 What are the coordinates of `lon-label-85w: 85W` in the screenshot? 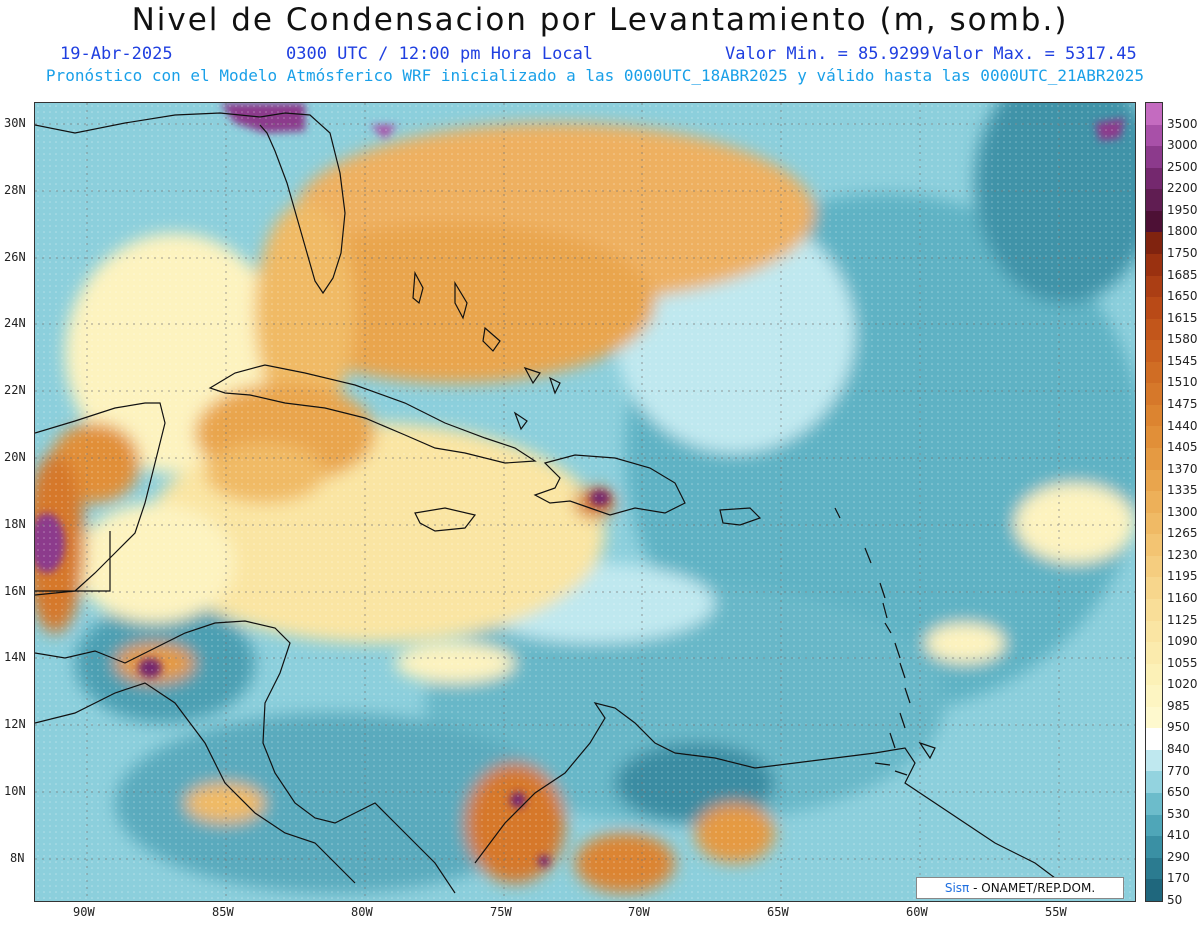 It's located at (223, 912).